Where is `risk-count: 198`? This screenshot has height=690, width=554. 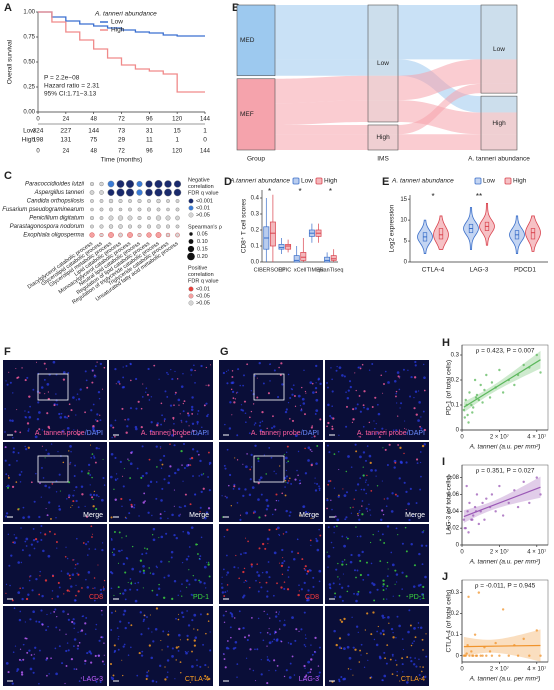
risk-count: 198 is located at coordinates (38, 140).